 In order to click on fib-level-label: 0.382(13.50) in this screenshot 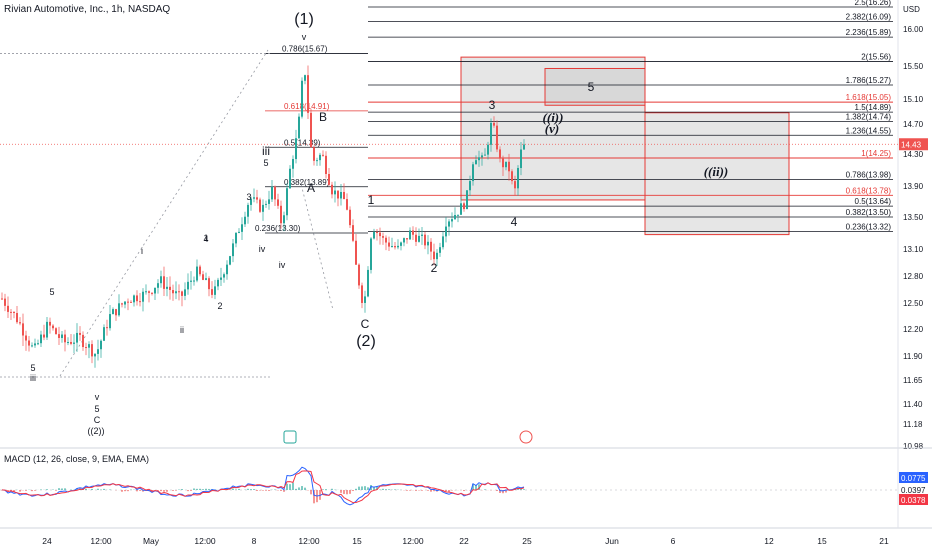, I will do `click(869, 212)`.